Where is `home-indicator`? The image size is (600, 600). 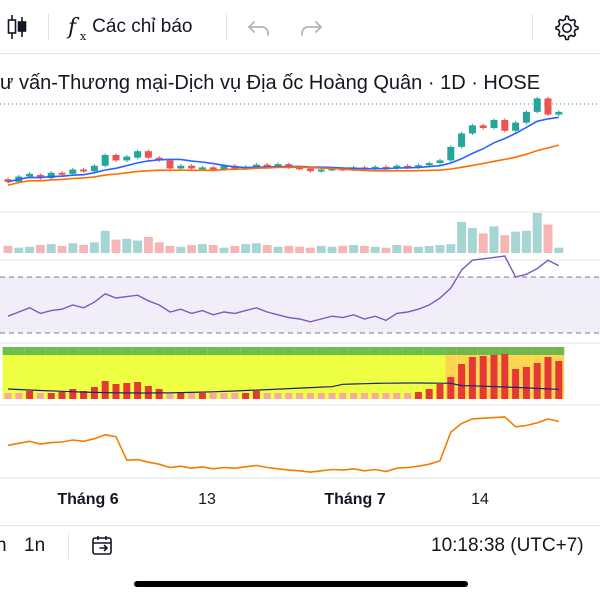 home-indicator is located at coordinates (301, 584).